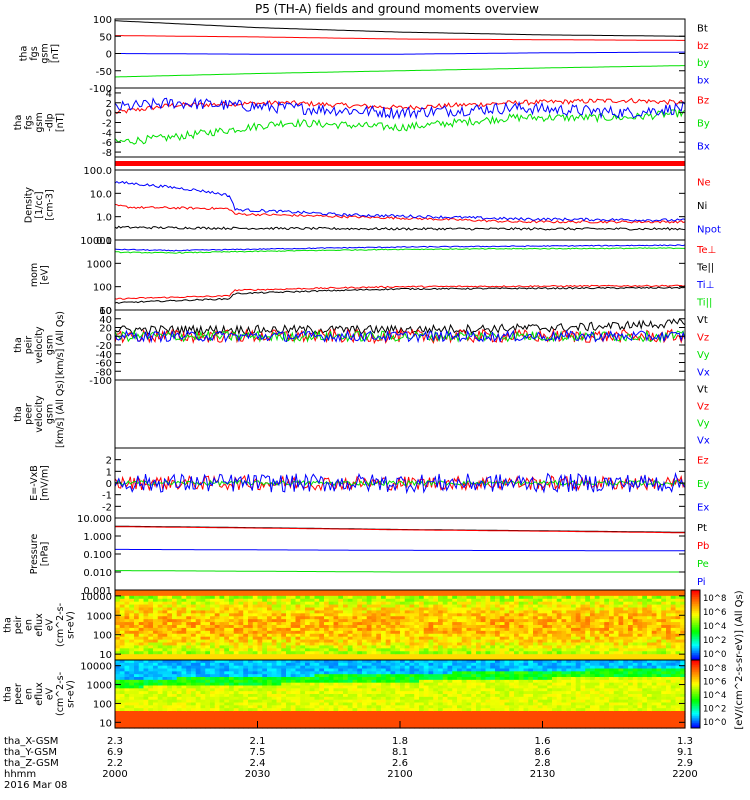 The height and width of the screenshot is (800, 750). Describe the element at coordinates (107, 496) in the screenshot. I see `y-tick-label: -1` at that location.